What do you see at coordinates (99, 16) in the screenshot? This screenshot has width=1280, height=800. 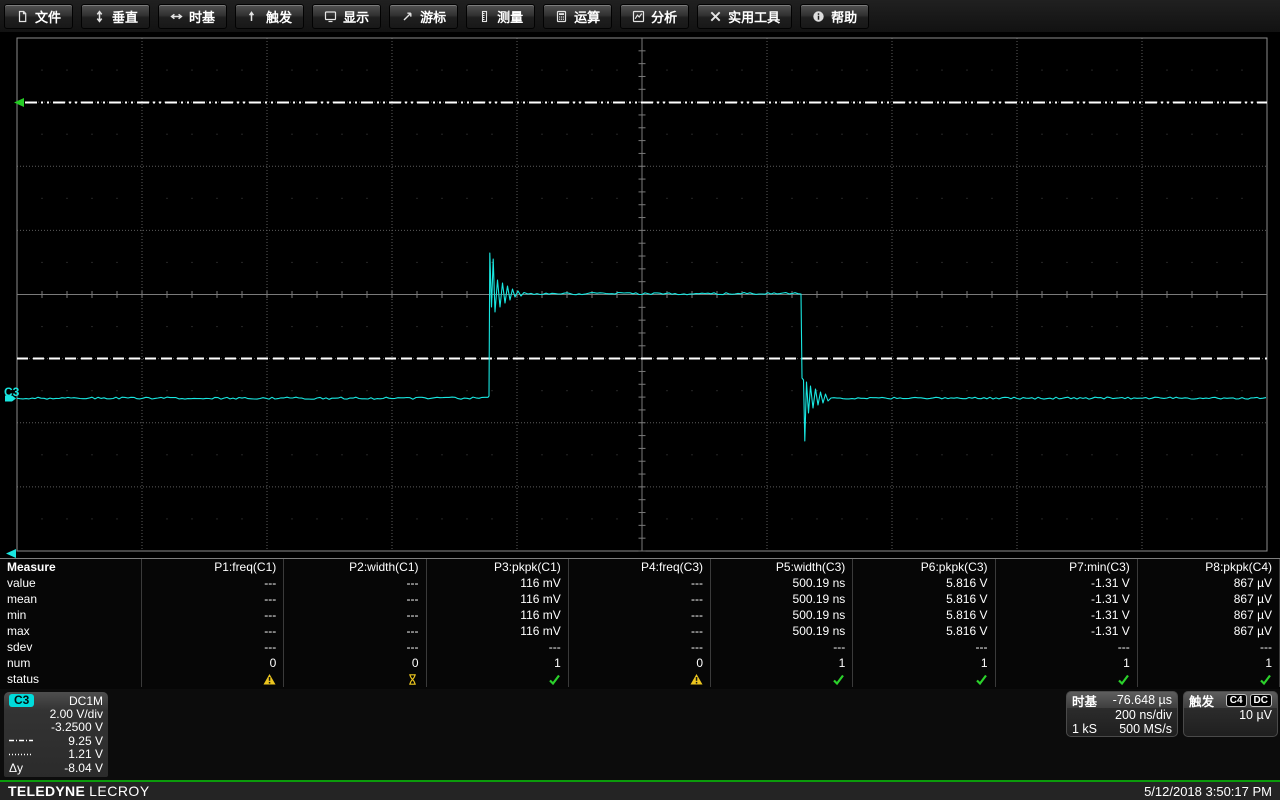 I see `vertical-icon` at bounding box center [99, 16].